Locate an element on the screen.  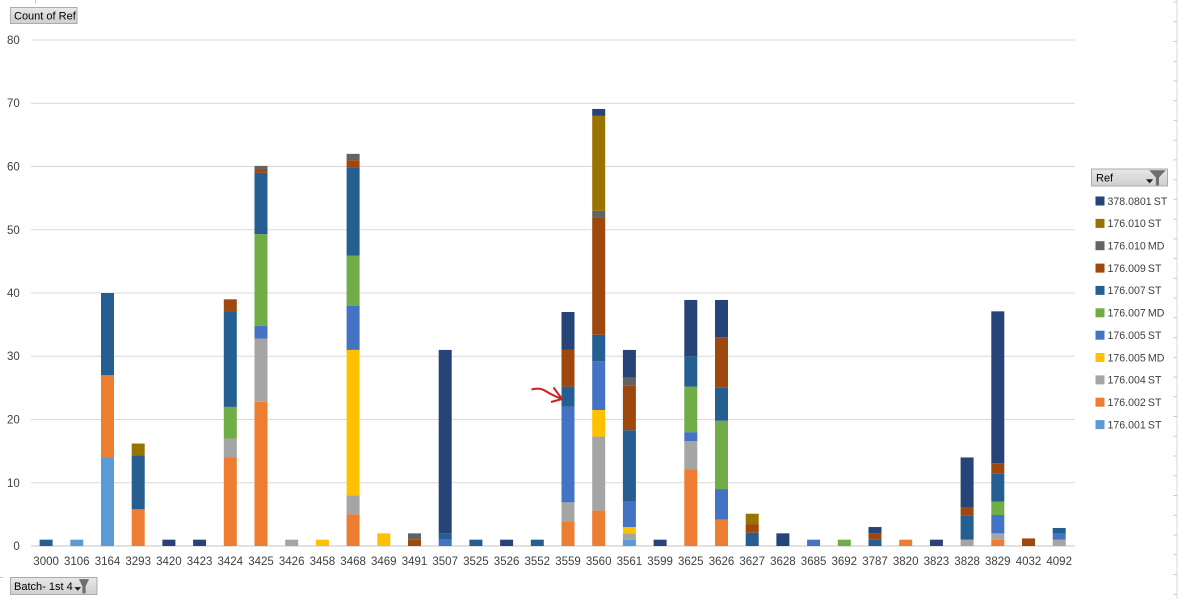
svg-text: 3293 is located at coordinates (138, 562).